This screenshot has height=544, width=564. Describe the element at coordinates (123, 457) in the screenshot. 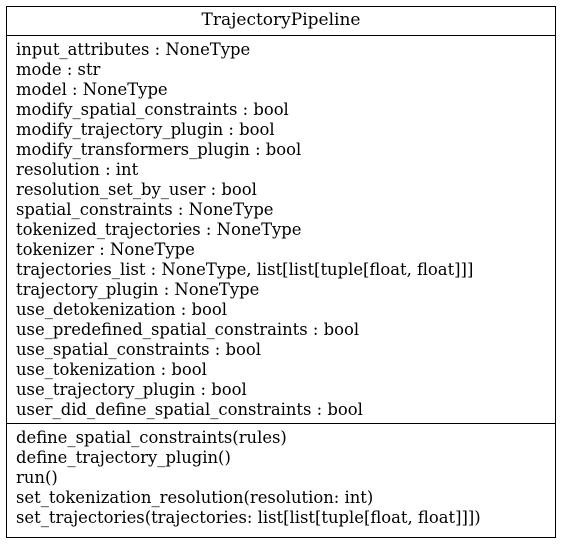

I see `method-line: define_trajectory_plugin()` at that location.